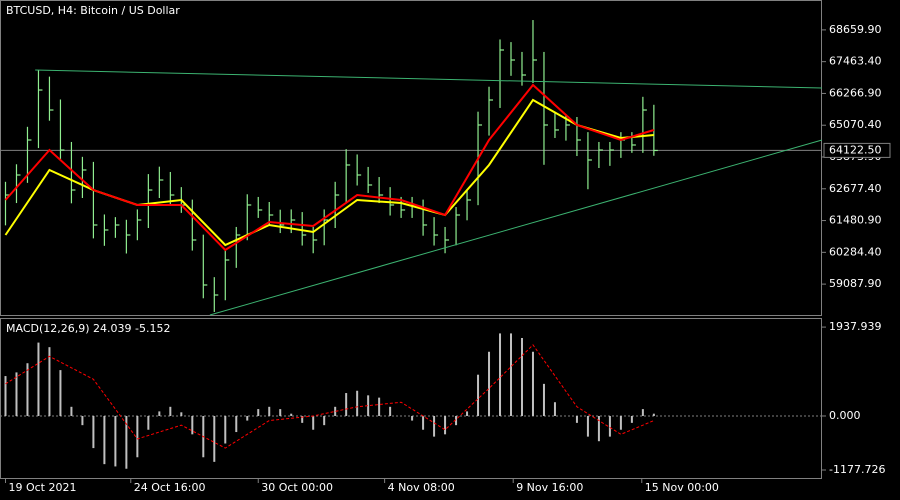 The height and width of the screenshot is (500, 900). Describe the element at coordinates (429, 79) in the screenshot. I see `trendline` at that location.